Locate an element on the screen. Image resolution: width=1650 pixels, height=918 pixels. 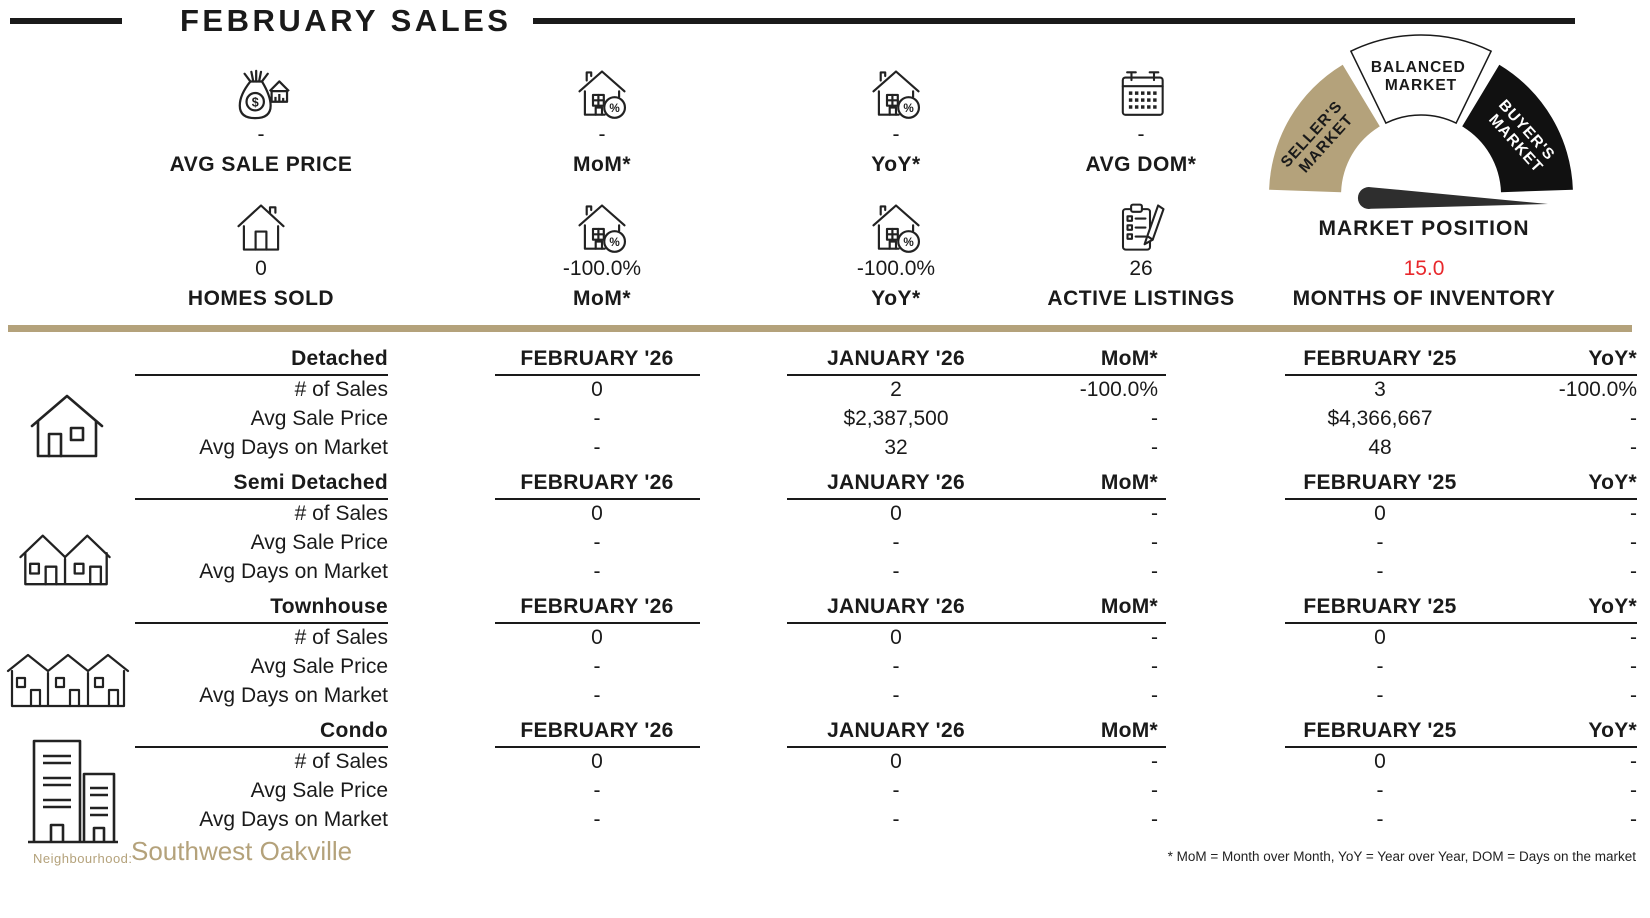
stat-value-yoy: -100.0% is located at coordinates (896, 268).